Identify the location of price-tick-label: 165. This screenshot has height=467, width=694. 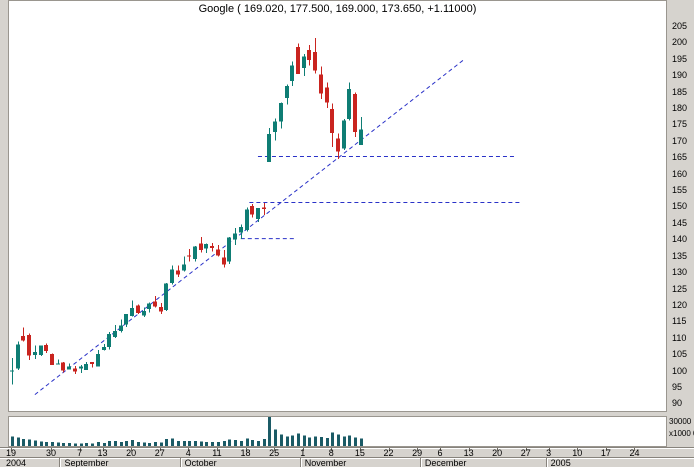
(680, 157).